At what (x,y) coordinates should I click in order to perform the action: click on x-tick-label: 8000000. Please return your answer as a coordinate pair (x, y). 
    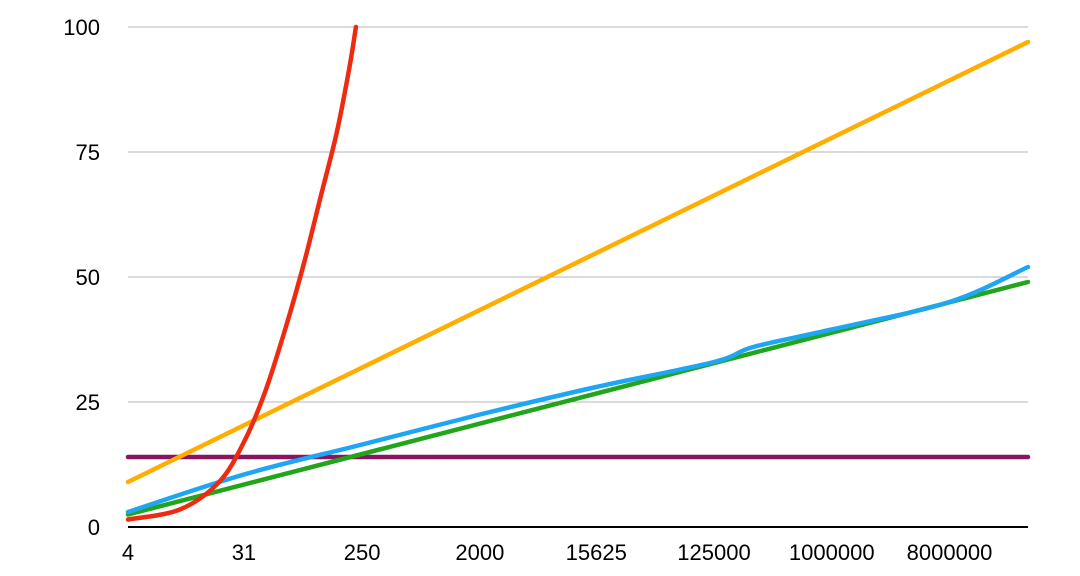
    Looking at the image, I should click on (950, 552).